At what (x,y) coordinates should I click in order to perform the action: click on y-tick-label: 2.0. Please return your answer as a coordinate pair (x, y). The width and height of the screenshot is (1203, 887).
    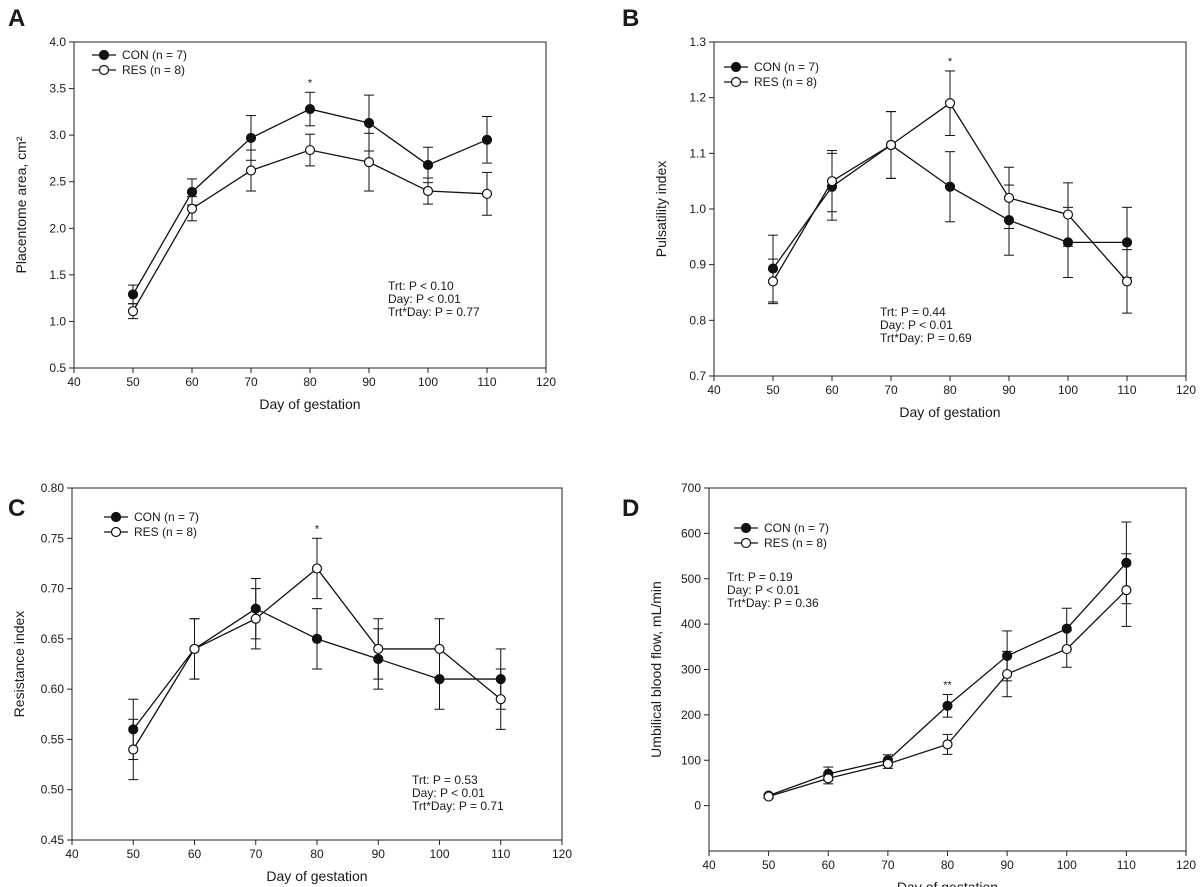
    Looking at the image, I should click on (57, 228).